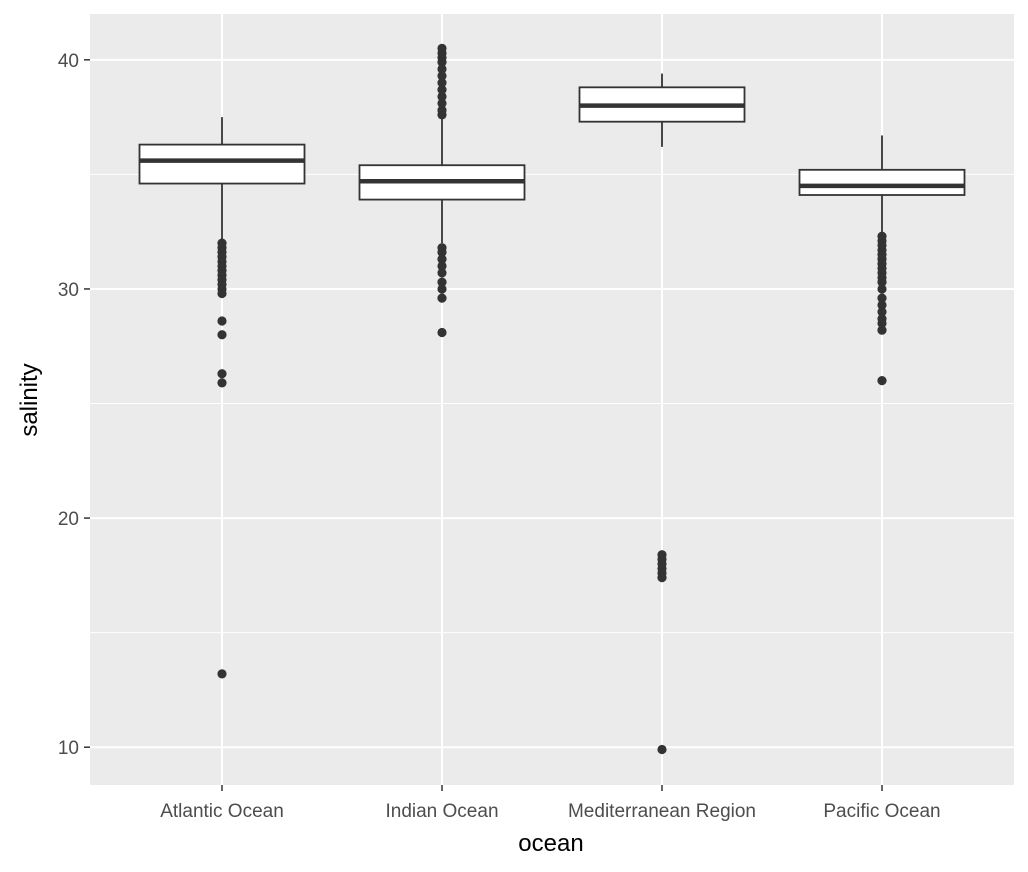 Image resolution: width=1028 pixels, height=872 pixels. What do you see at coordinates (881, 811) in the screenshot?
I see `x-tick-label: Pacific Ocean` at bounding box center [881, 811].